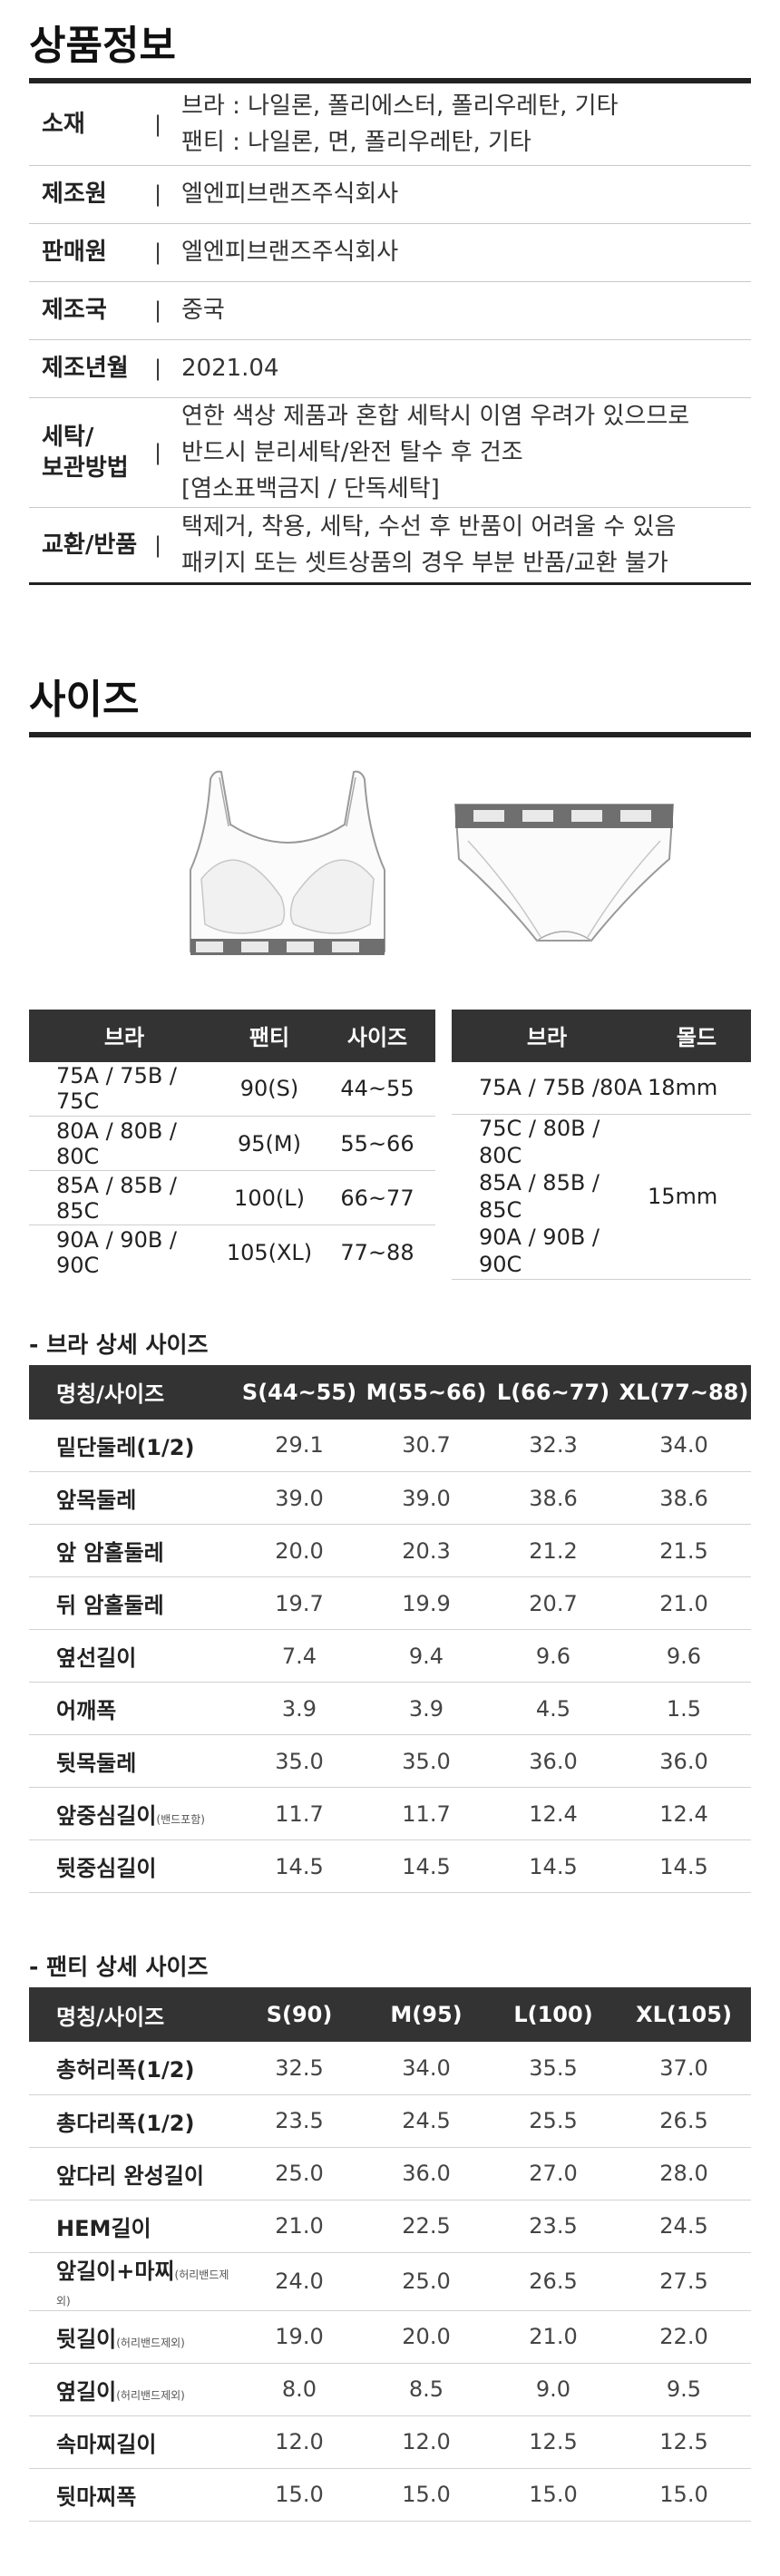  I want to click on info-row: 제조년월 | 2021.04, so click(390, 368).